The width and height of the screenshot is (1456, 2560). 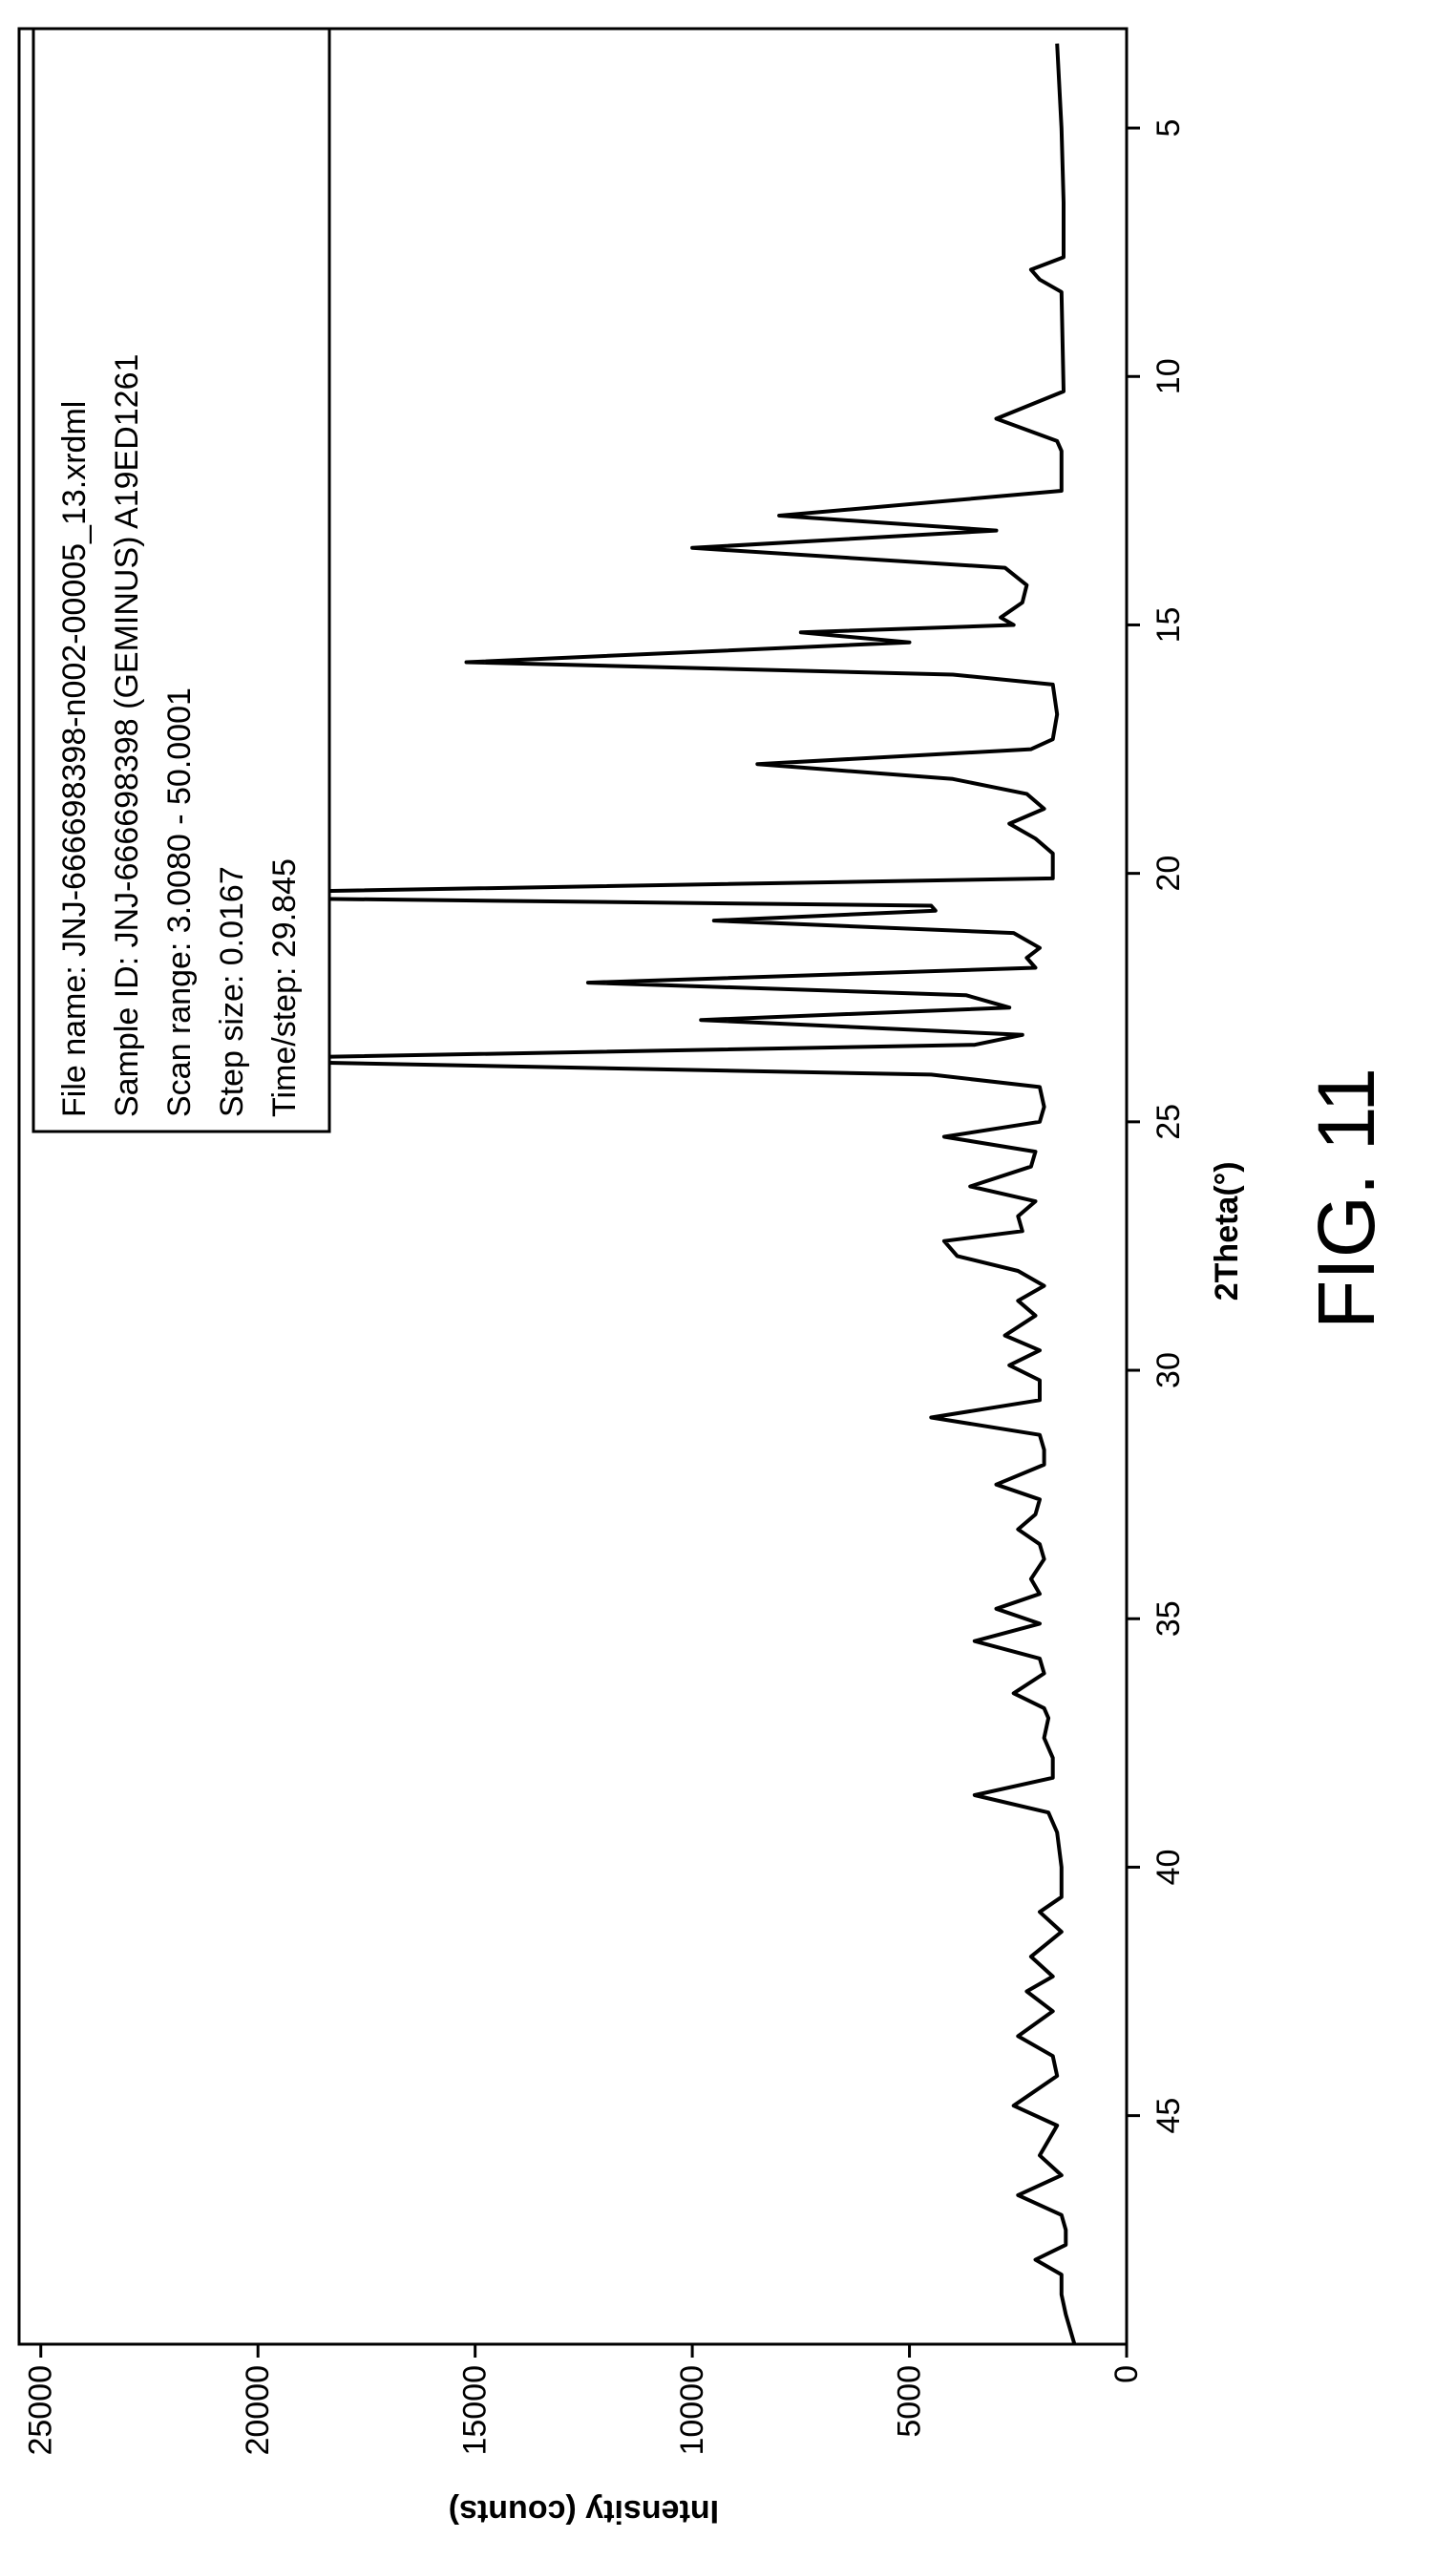 What do you see at coordinates (1168, 874) in the screenshot?
I see `x-tick-label: 20` at bounding box center [1168, 874].